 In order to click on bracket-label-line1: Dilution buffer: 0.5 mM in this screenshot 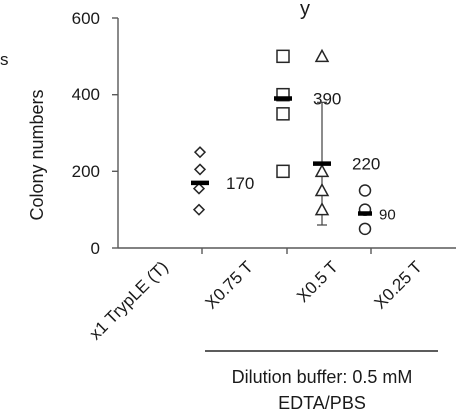, I will do `click(322, 377)`.